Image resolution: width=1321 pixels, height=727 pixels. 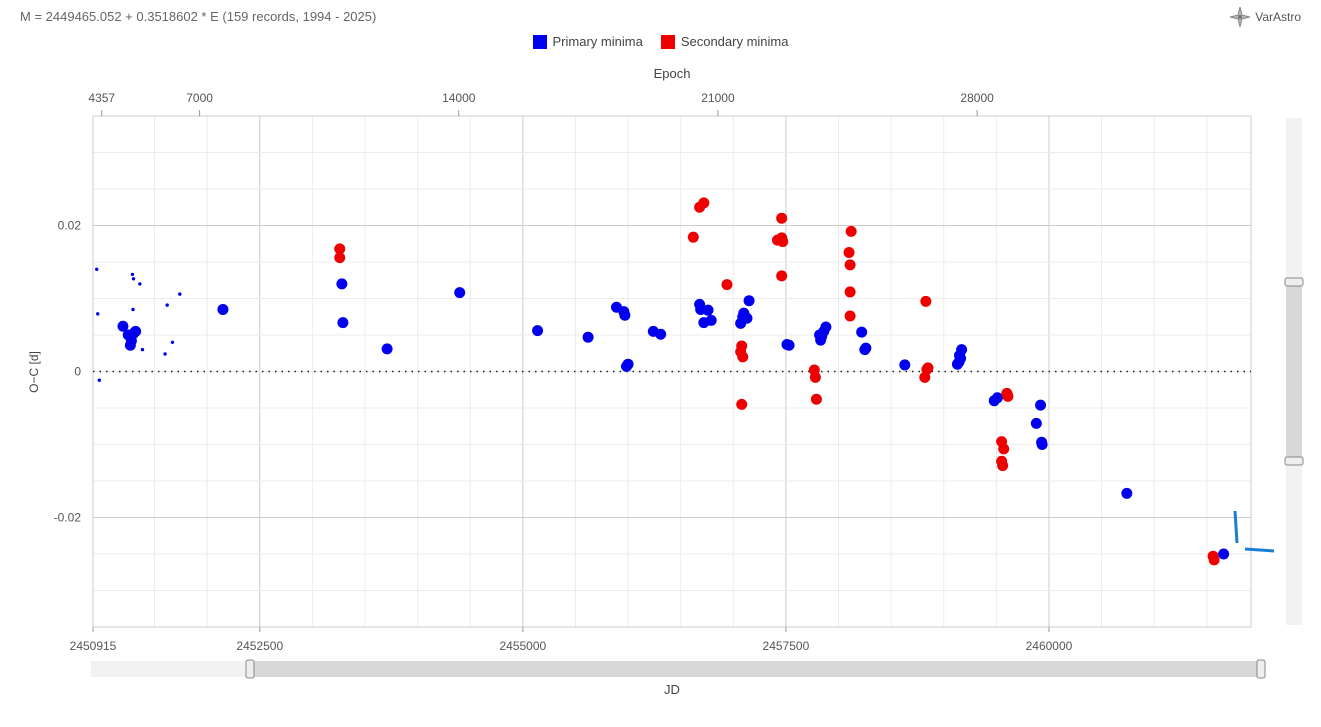 I want to click on legend-swatch-primary, so click(x=539, y=41).